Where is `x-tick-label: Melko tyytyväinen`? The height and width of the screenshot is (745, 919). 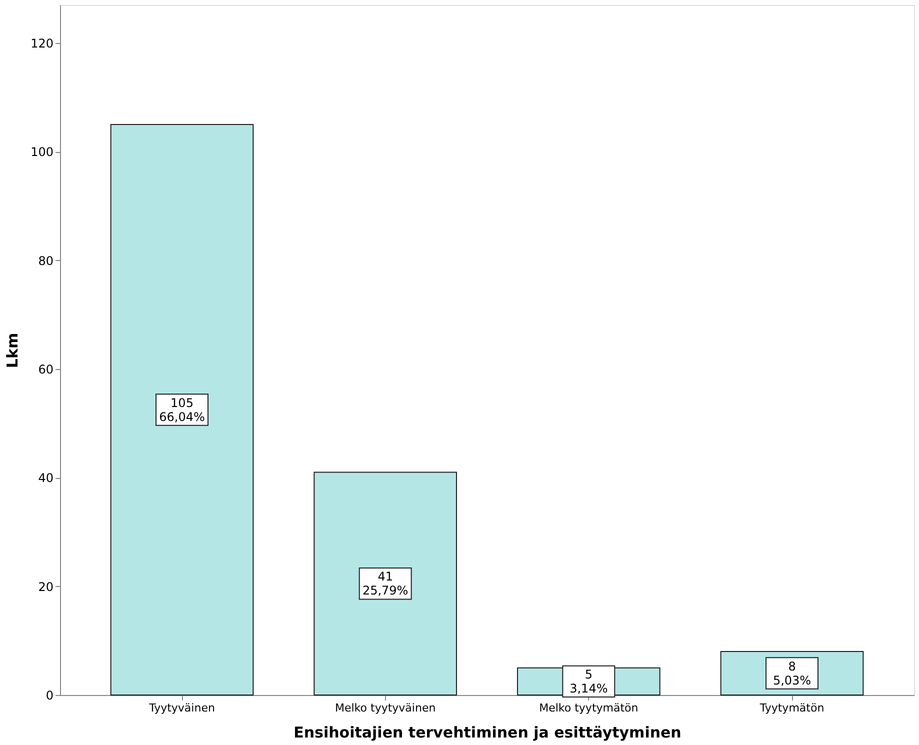
x-tick-label: Melko tyytyväinen is located at coordinates (385, 708).